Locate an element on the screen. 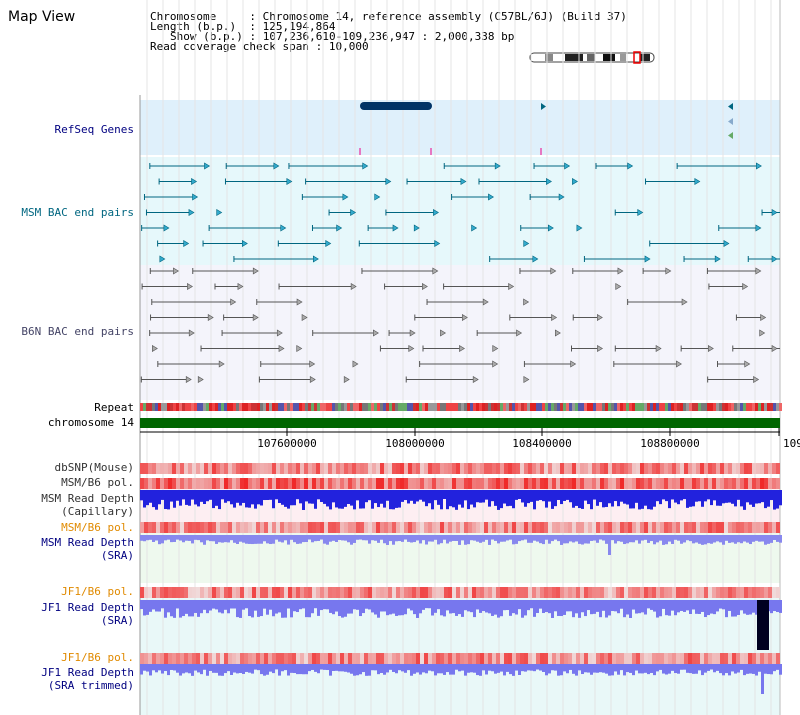  jf1-pol2-label: JF1/B6 pol. is located at coordinates (97, 657).